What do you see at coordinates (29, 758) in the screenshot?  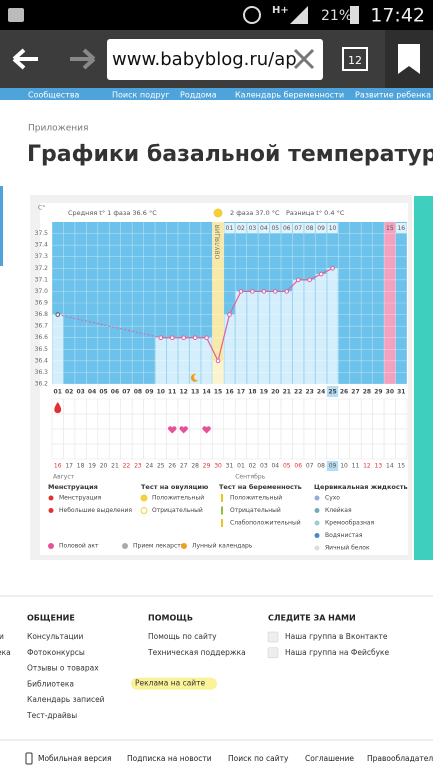 I see `mobile-icon` at bounding box center [29, 758].